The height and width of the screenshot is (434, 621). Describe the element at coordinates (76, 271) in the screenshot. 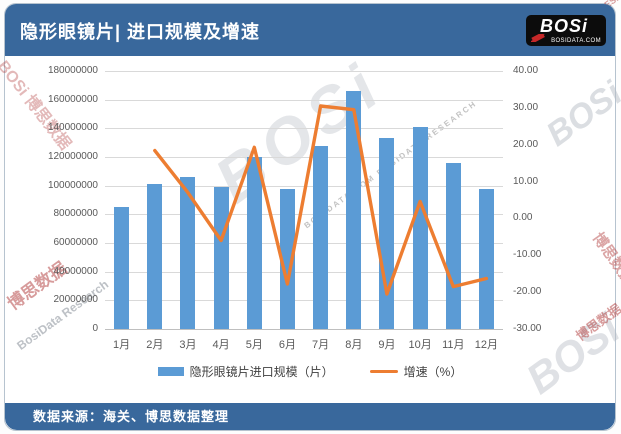

I see `y-axis-tick-left: 40000000` at that location.